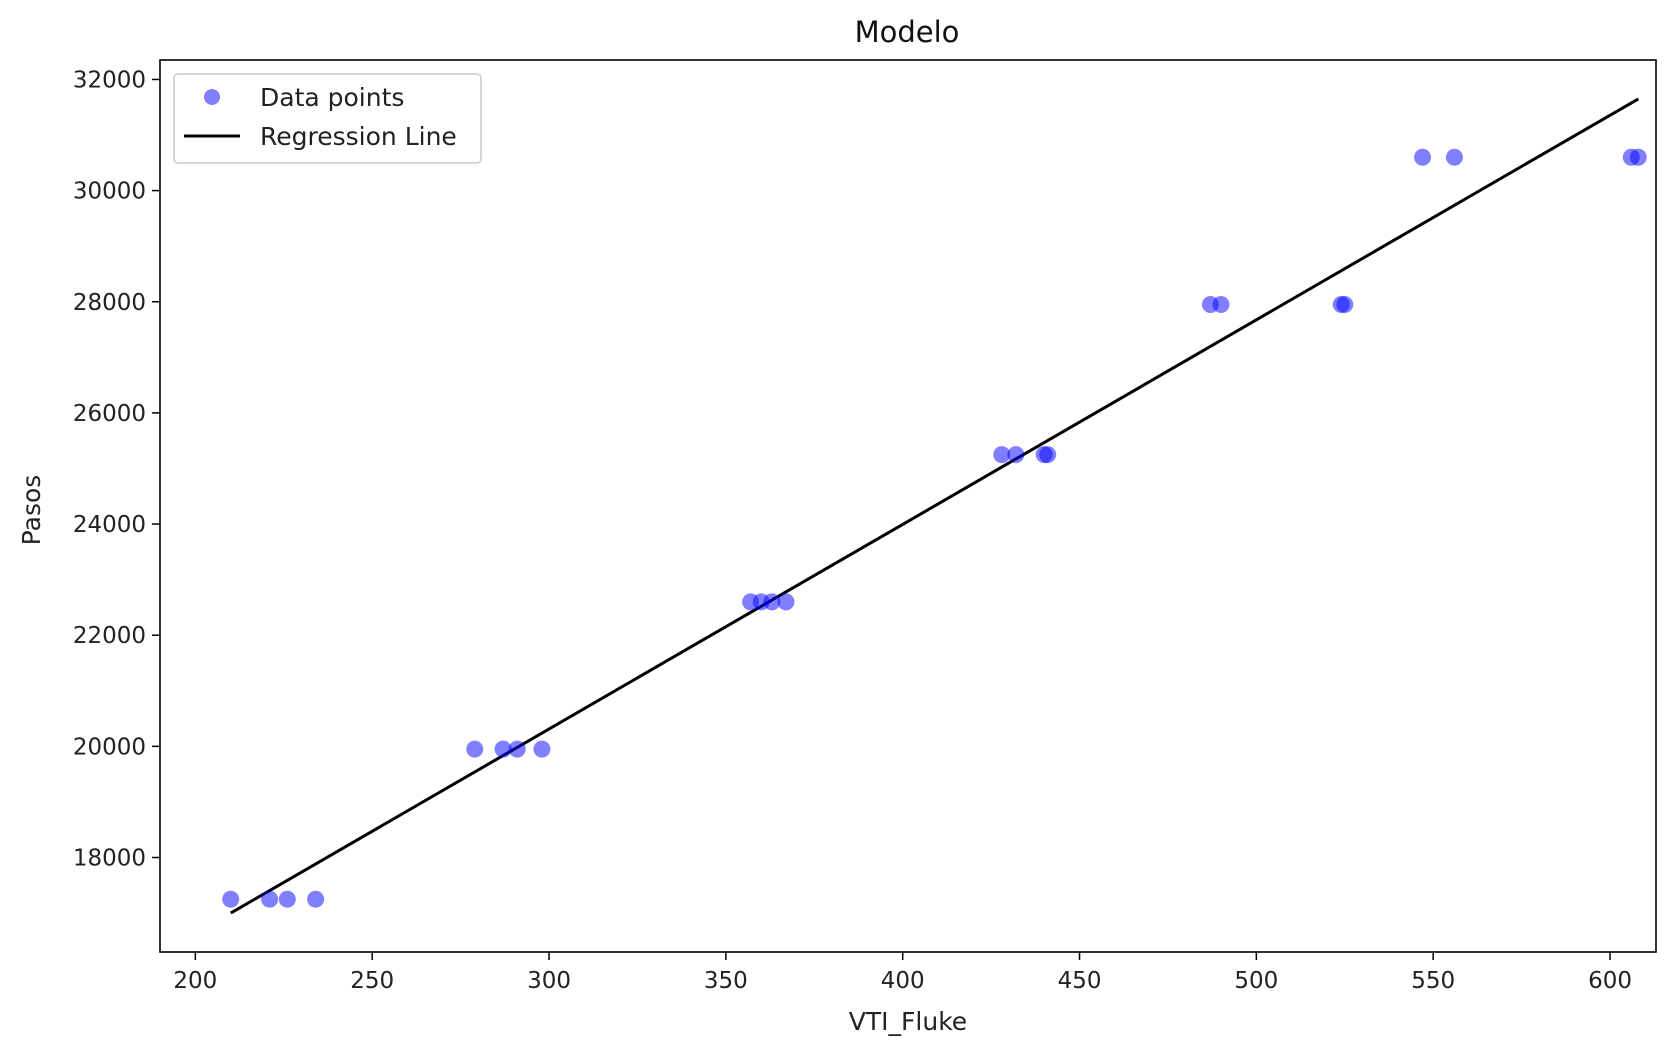 This screenshot has height=1051, width=1666. I want to click on legend-box, so click(327, 118).